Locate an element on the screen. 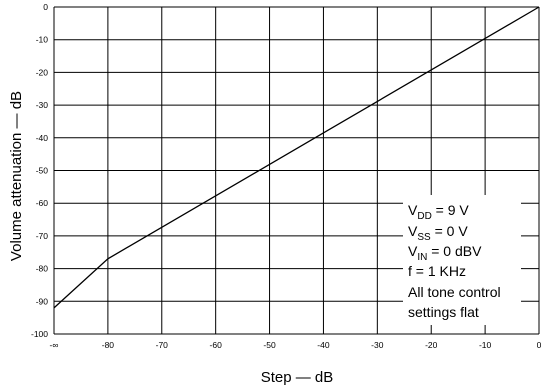  x-tick-label: -50 is located at coordinates (269, 345).